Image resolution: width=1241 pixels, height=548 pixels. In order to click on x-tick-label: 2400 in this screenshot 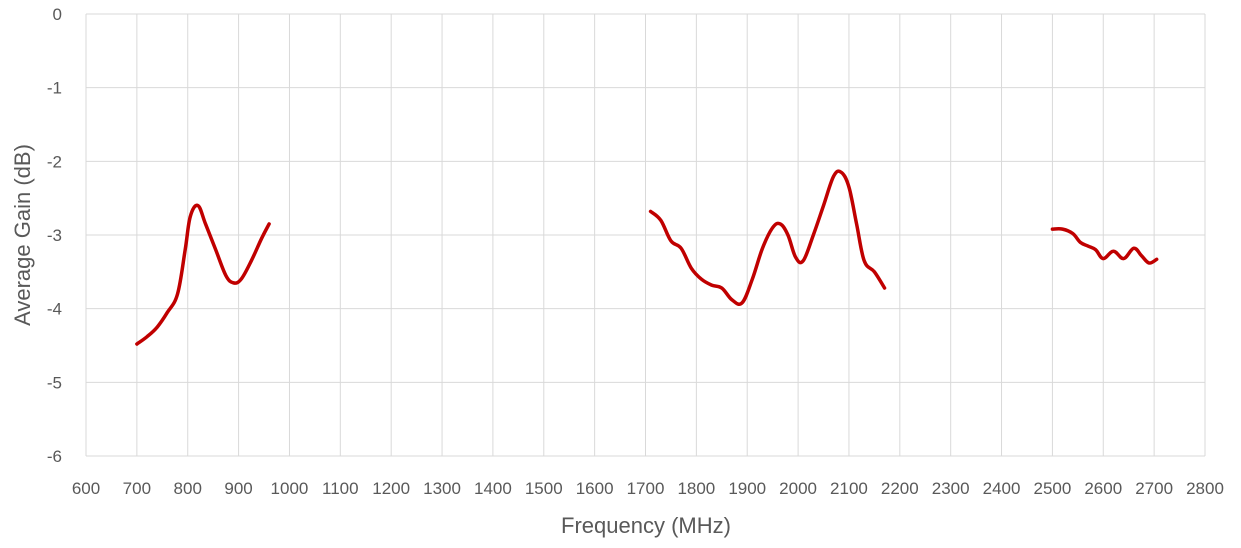, I will do `click(1002, 488)`.